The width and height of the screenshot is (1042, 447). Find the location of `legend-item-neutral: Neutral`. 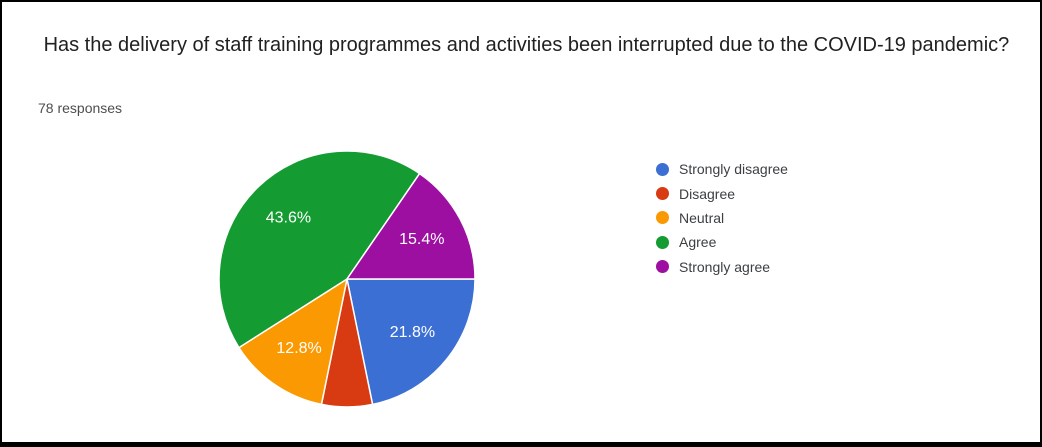

legend-item-neutral: Neutral is located at coordinates (722, 218).